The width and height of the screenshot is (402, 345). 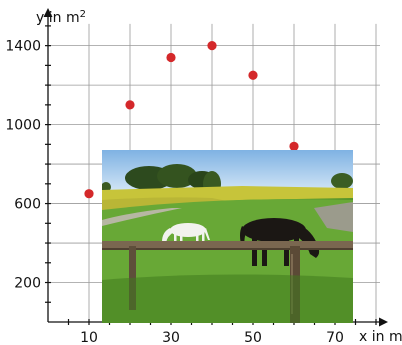 What do you see at coordinates (27, 205) in the screenshot?
I see `y-tick-label: 600` at bounding box center [27, 205].